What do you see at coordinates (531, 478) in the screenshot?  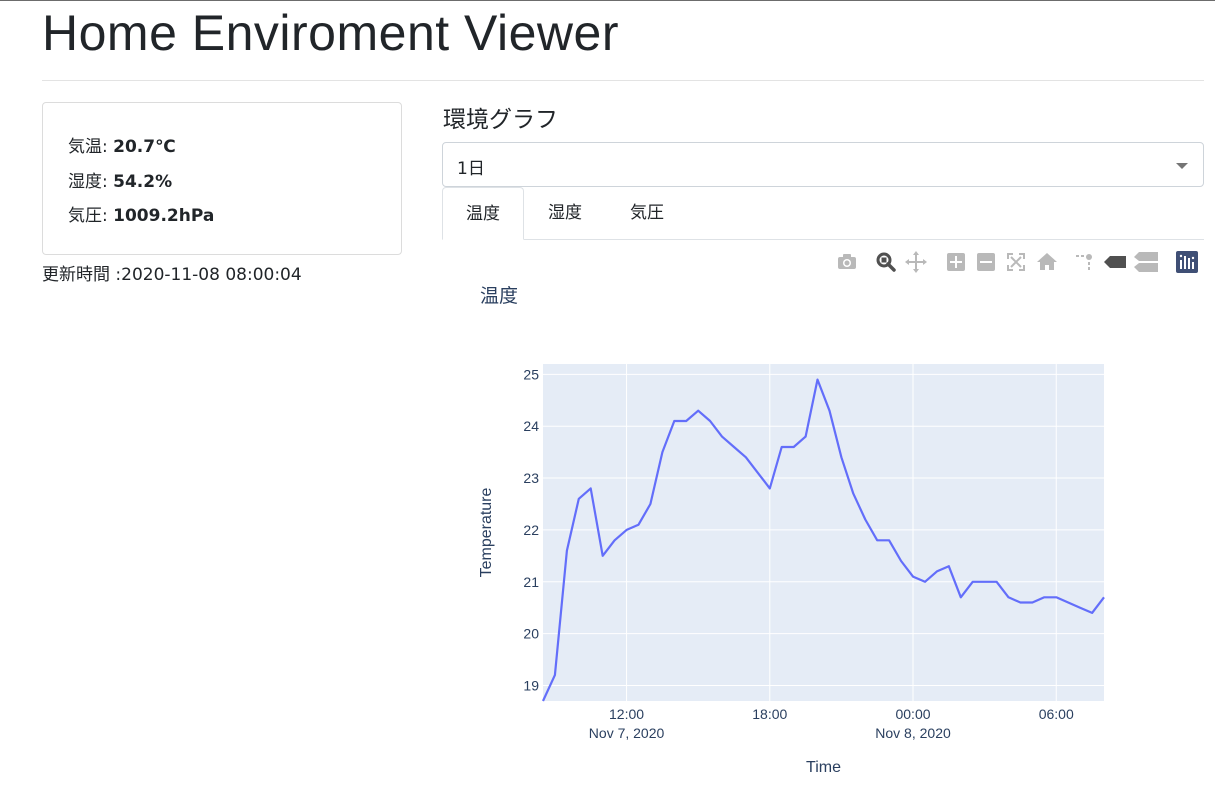 I see `y-tick-label: 23` at bounding box center [531, 478].